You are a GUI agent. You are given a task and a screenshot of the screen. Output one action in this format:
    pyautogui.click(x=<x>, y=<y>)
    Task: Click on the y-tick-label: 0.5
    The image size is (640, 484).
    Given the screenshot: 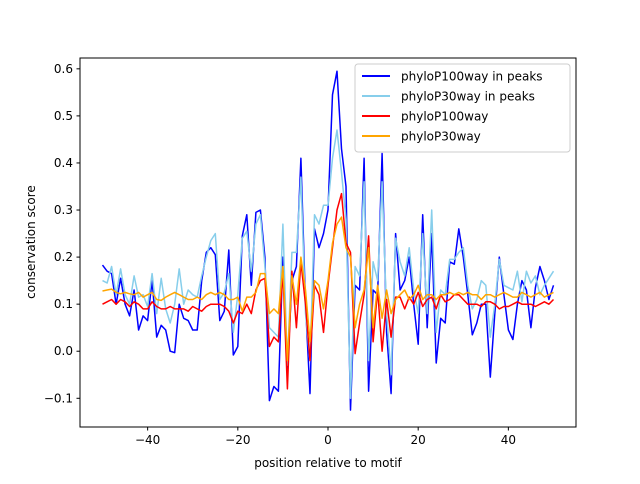 What is the action you would take?
    pyautogui.click(x=63, y=116)
    